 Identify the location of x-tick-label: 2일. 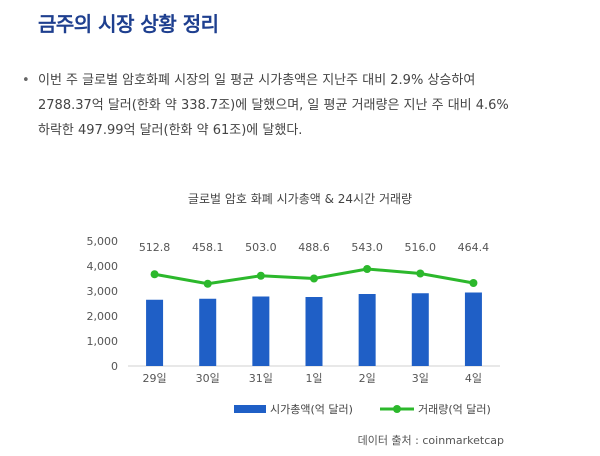
(367, 378).